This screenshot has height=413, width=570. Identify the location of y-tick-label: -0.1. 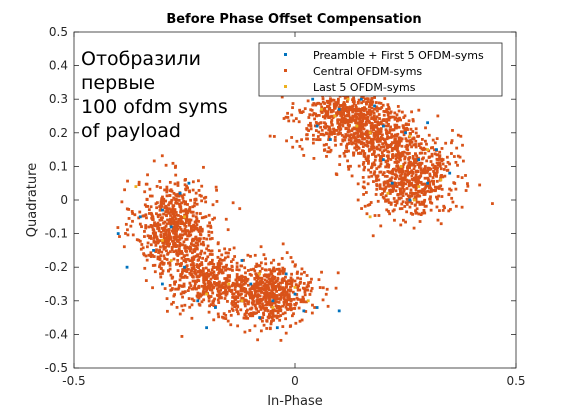
(56, 234).